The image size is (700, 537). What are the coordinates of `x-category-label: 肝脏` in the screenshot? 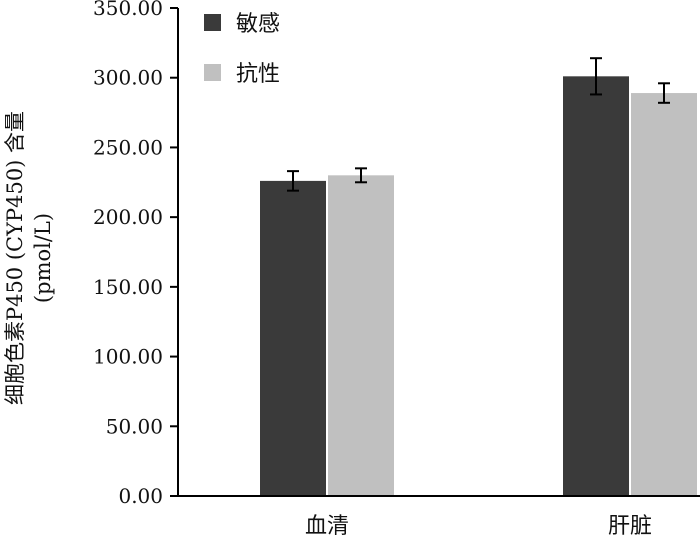 It's located at (630, 525).